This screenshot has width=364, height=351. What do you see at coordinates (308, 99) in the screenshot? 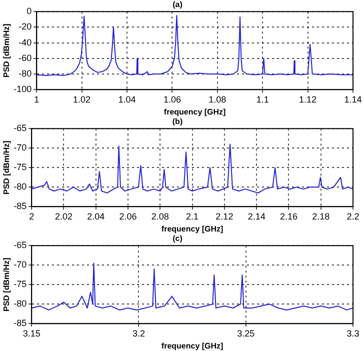
I see `x-tick-label: 1.12` at bounding box center [308, 99].